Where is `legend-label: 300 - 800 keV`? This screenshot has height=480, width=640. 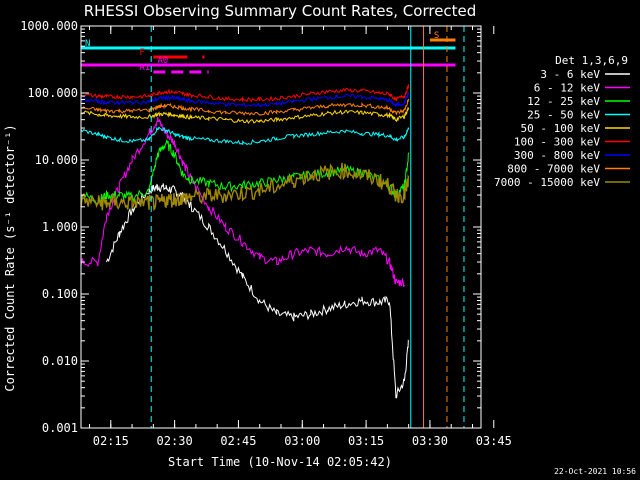
legend-label: 300 - 800 keV is located at coordinates (557, 155).